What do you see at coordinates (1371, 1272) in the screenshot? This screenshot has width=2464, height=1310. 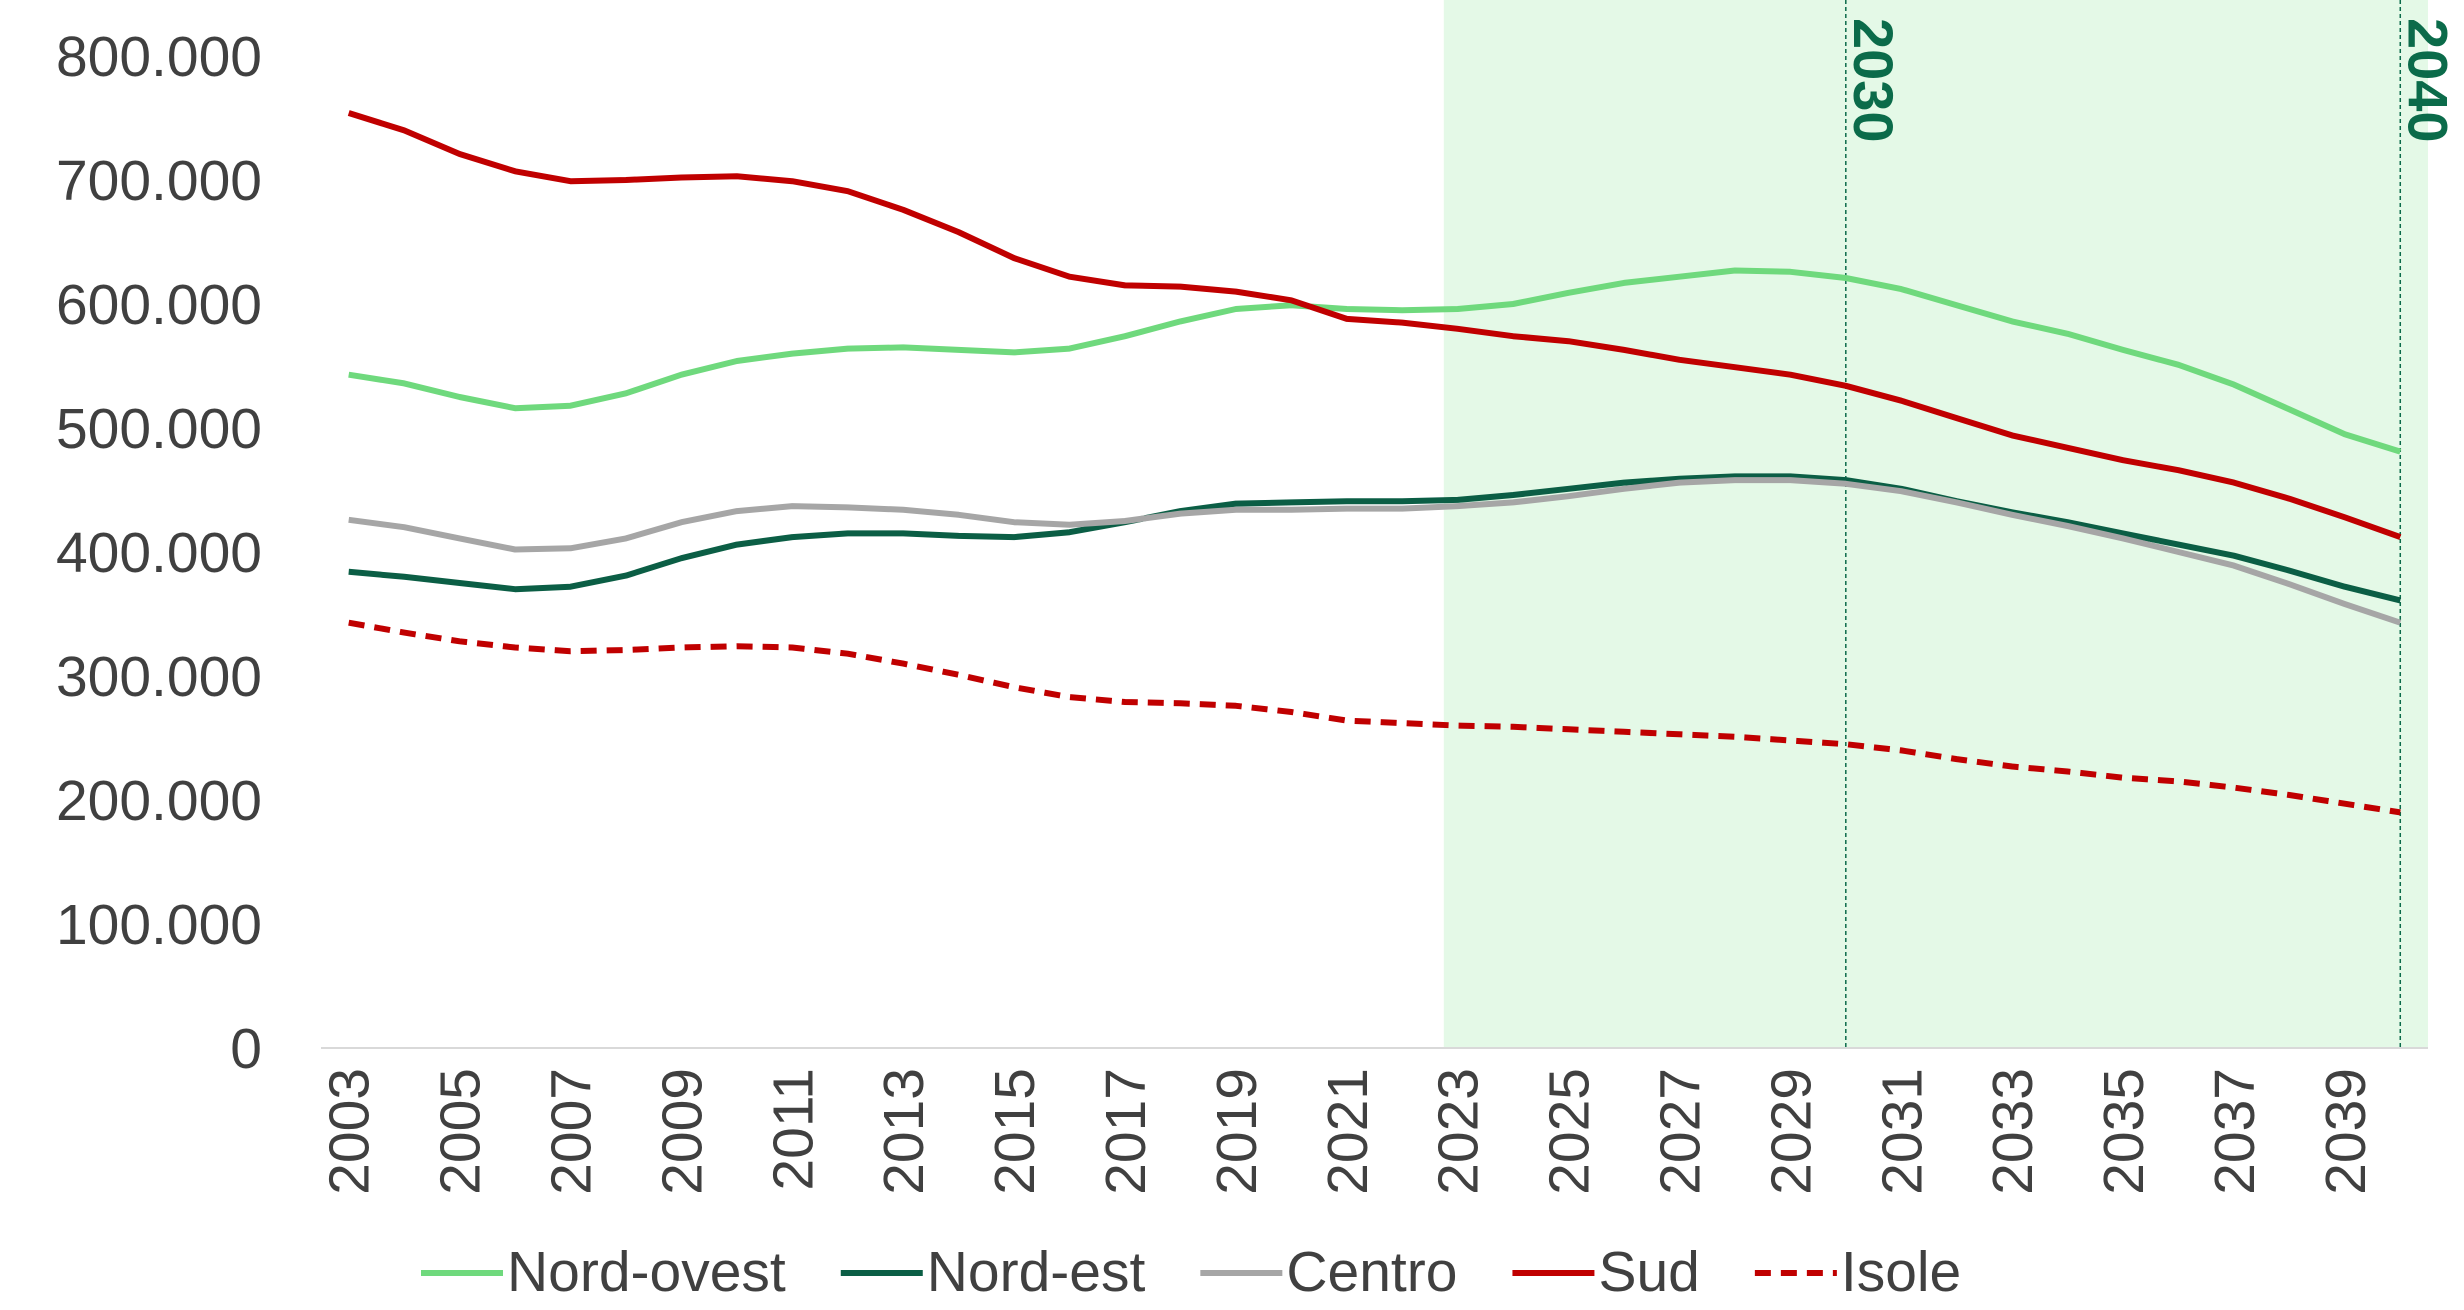 I see `legend-label: Centro` at bounding box center [1371, 1272].